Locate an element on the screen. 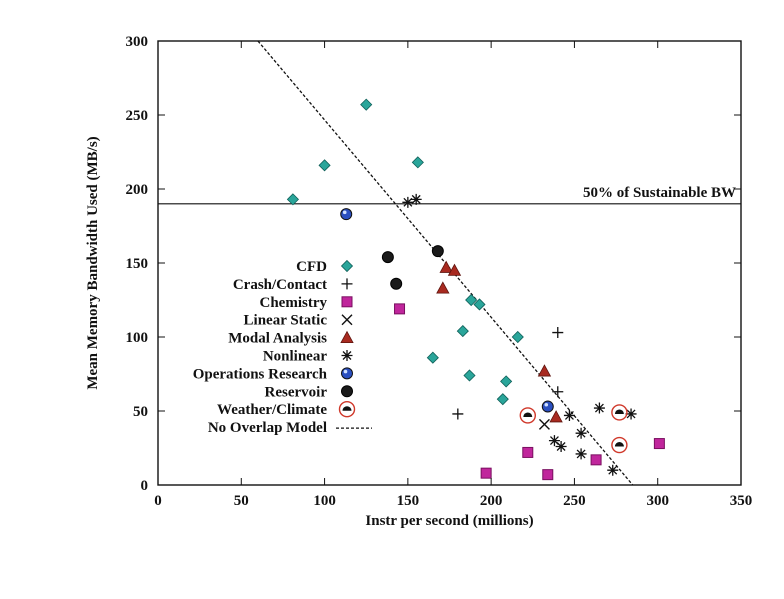 This screenshot has width=784, height=599. x-tick-label: 250 is located at coordinates (574, 501).